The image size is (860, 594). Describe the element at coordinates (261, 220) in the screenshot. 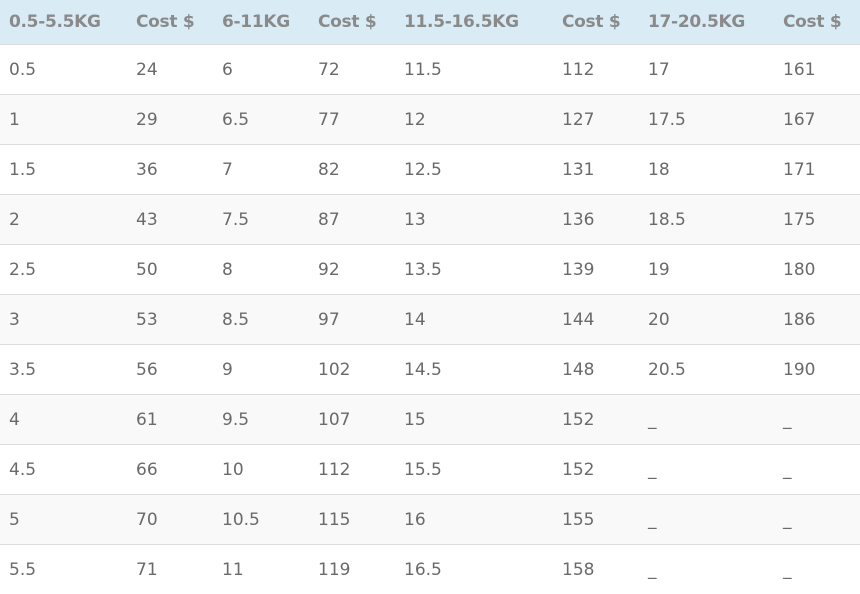

I see `table-cell: 7.5` at that location.